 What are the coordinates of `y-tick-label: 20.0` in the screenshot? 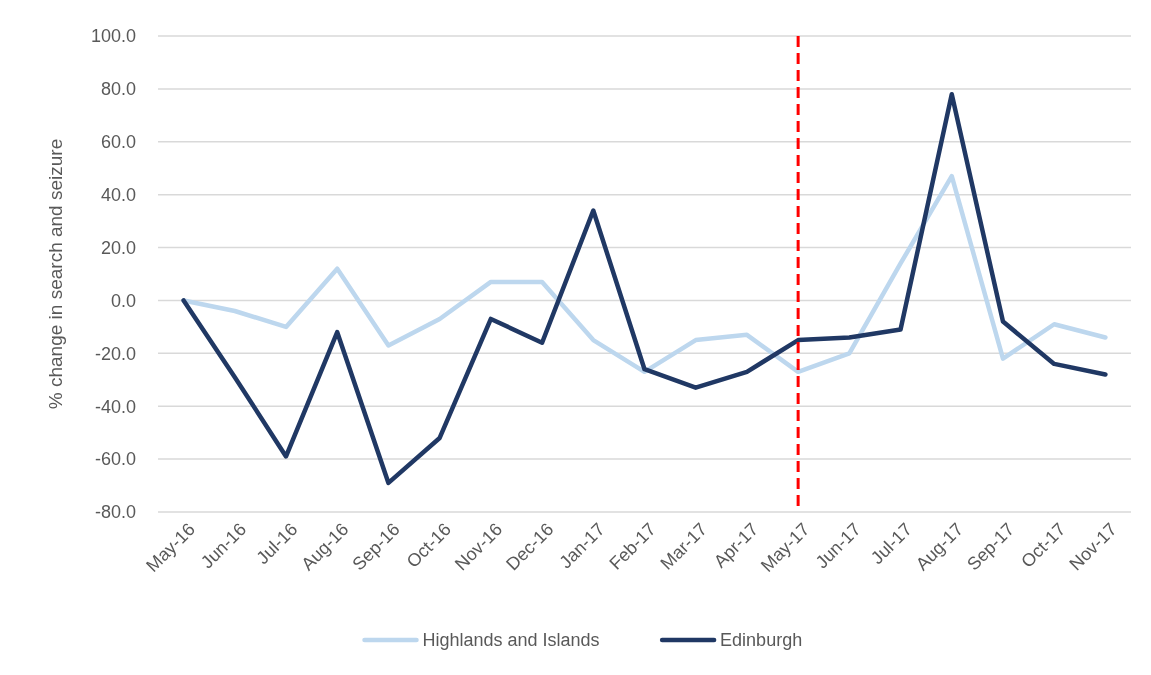 It's located at (118, 247).